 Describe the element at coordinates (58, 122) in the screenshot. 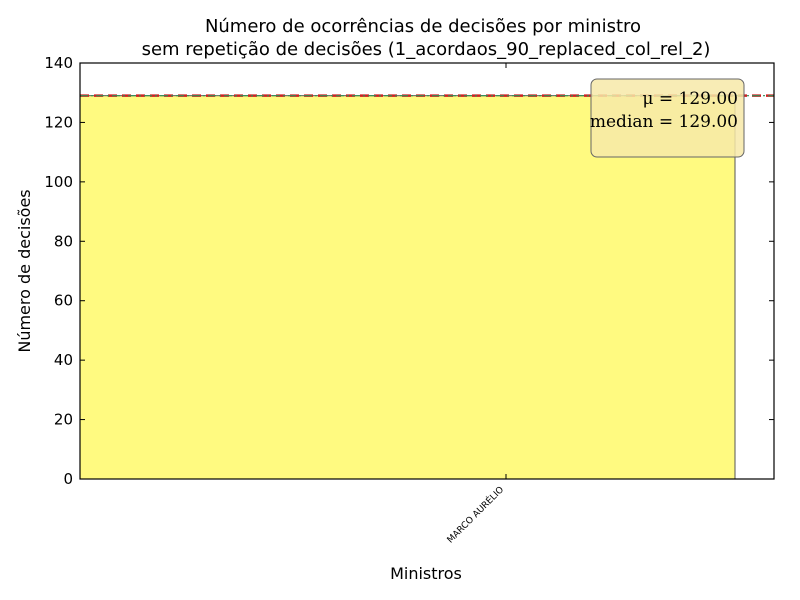

I see `y-tick-label: 120` at that location.